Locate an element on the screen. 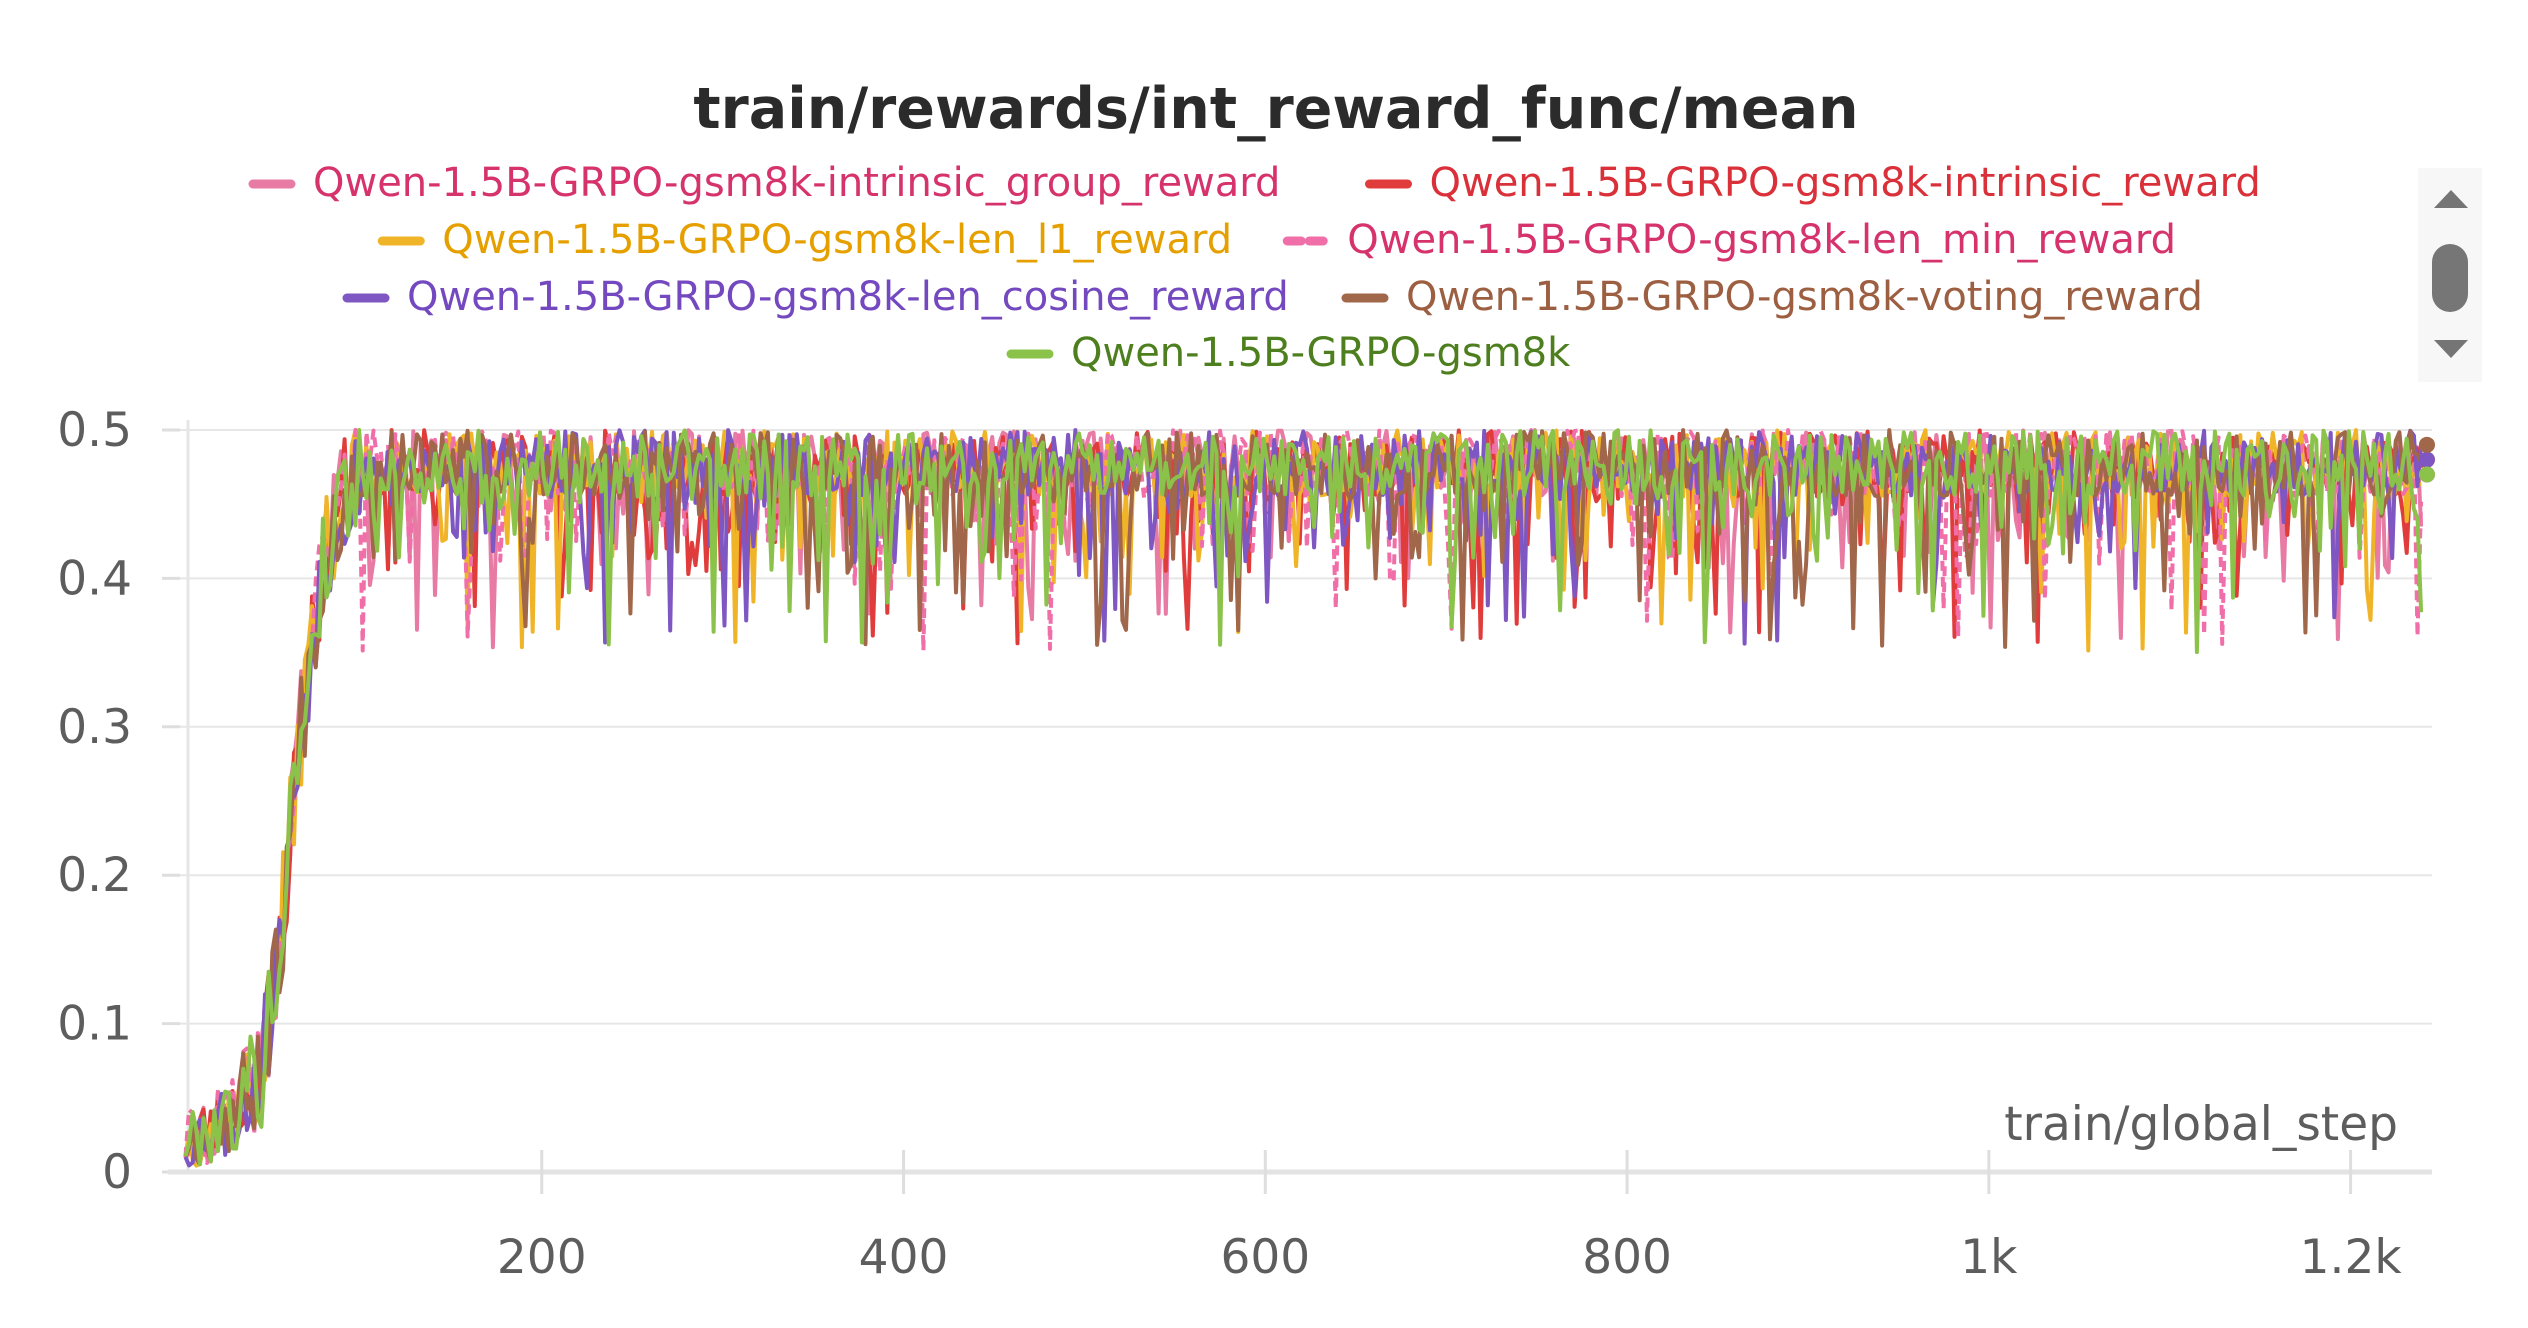 The height and width of the screenshot is (1328, 2528). y-tick-label: 0.2 is located at coordinates (94, 875).